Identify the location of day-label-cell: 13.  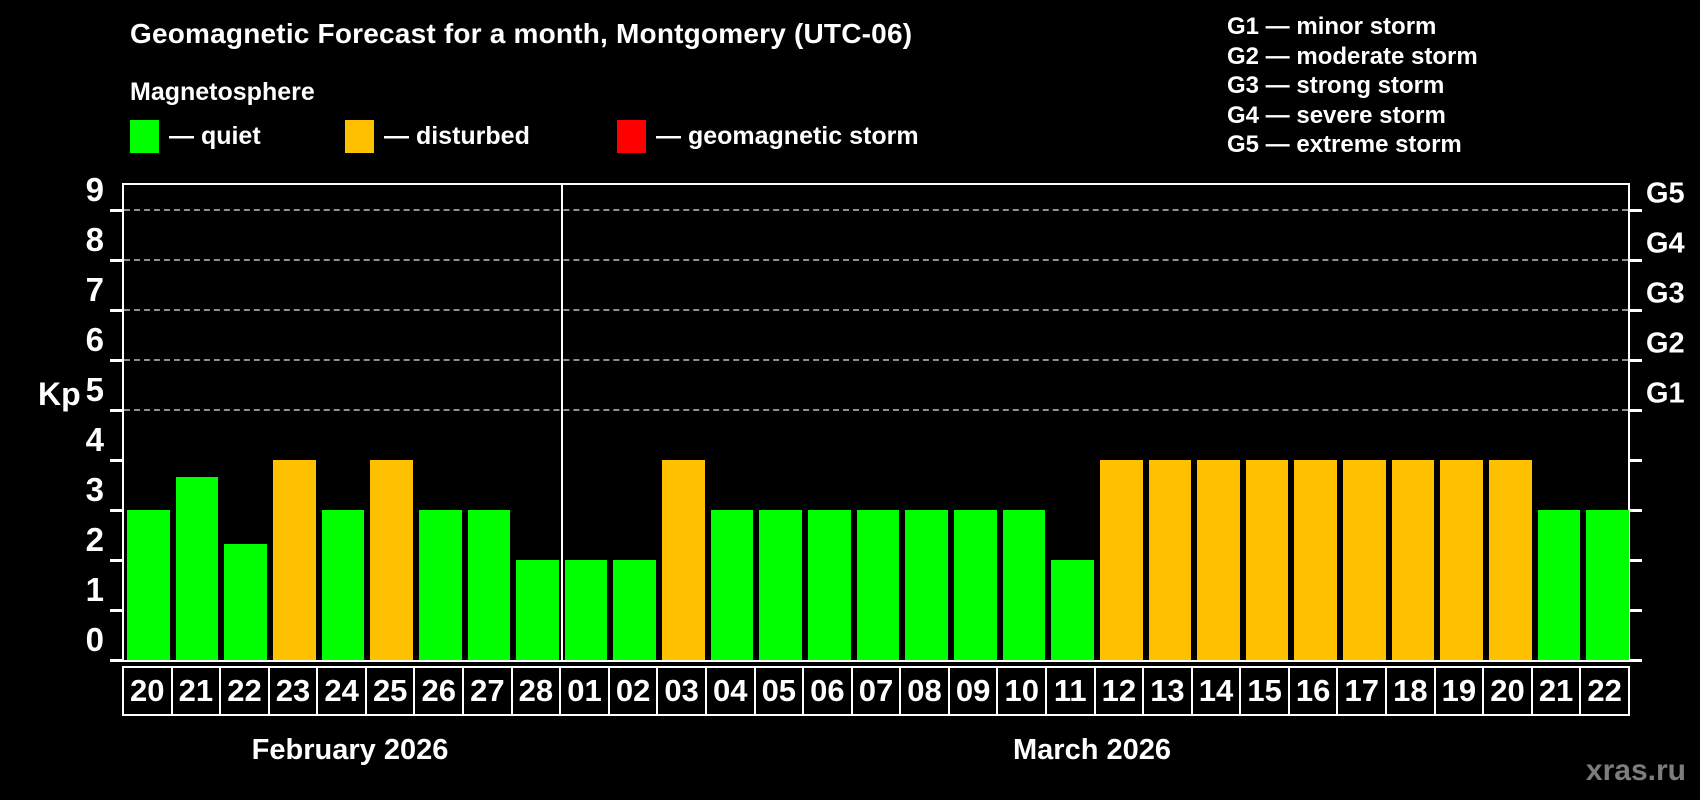
(1167, 691).